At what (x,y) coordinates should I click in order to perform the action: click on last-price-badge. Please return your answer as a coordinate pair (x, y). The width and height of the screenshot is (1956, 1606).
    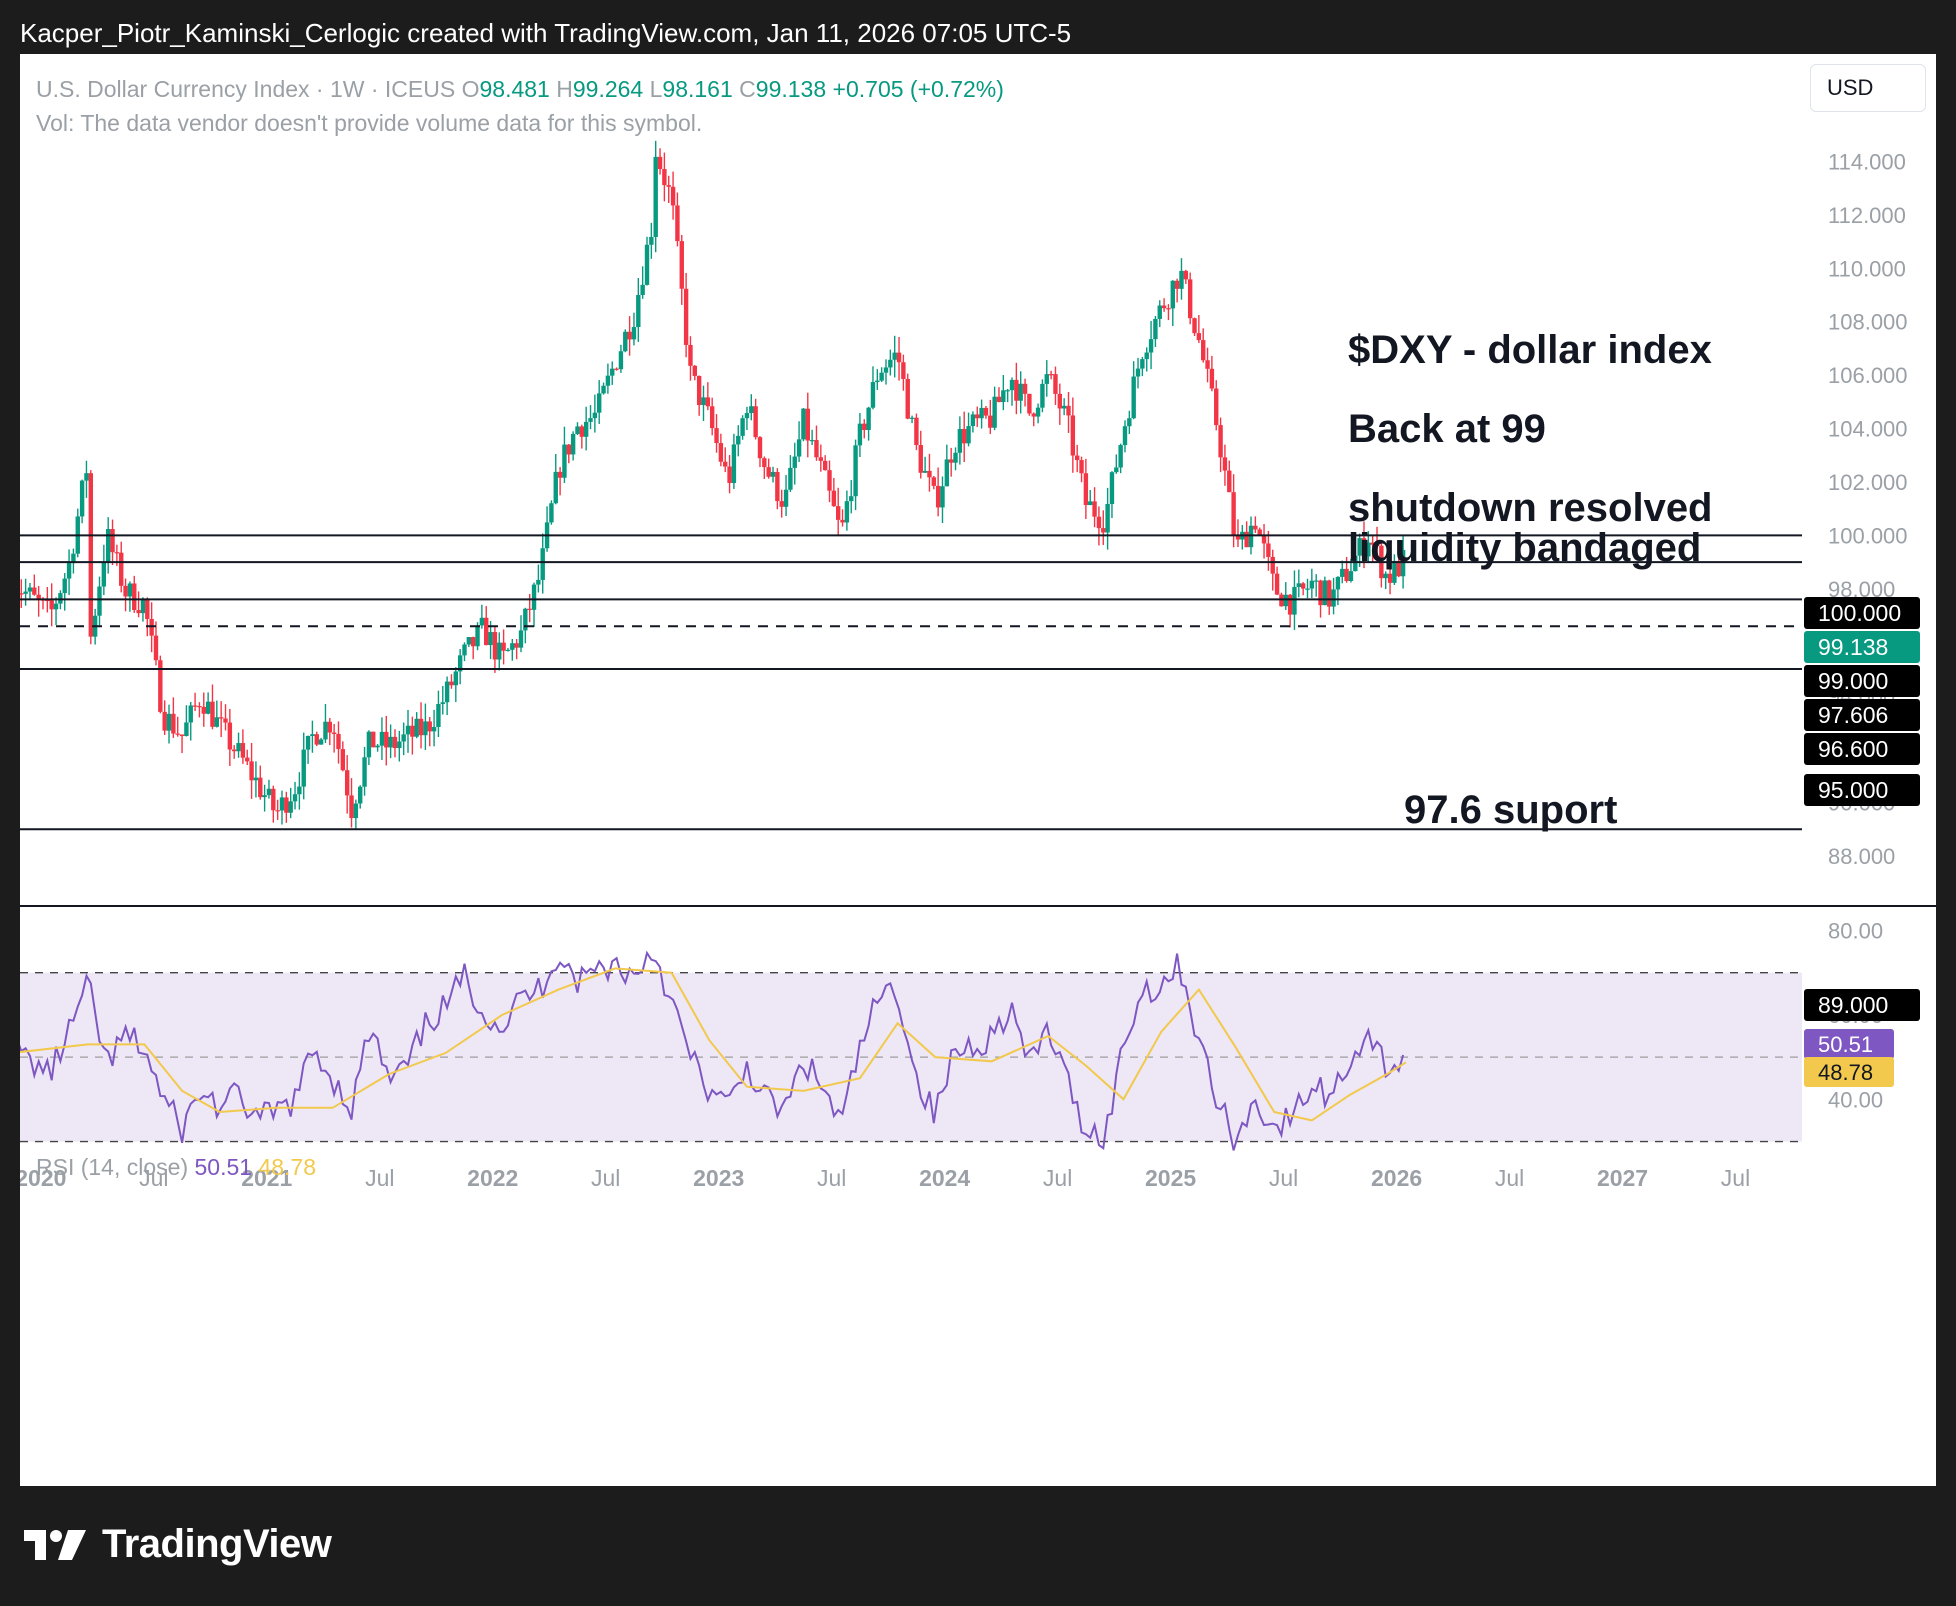
    Looking at the image, I should click on (1862, 647).